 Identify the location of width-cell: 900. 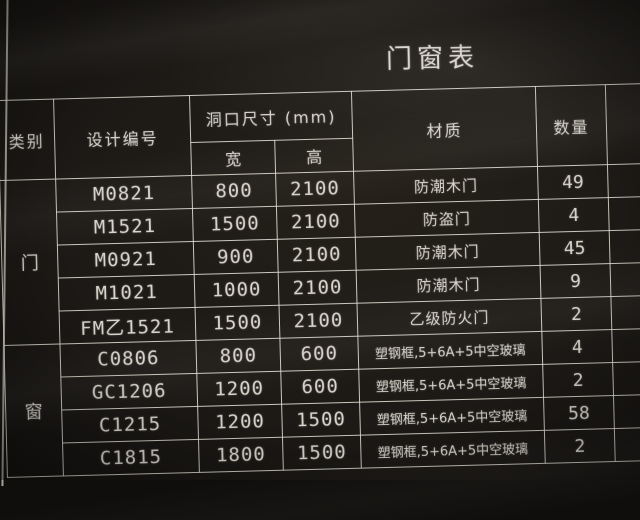
(235, 256).